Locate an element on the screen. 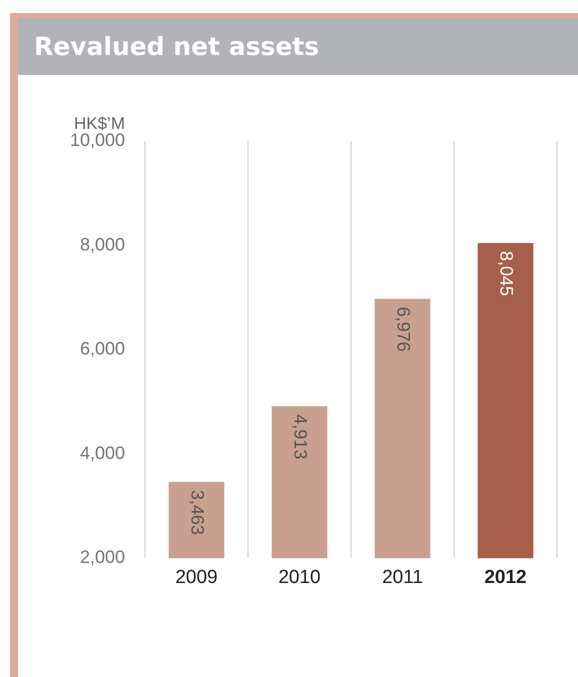 The width and height of the screenshot is (578, 677). y-tick-label: 8,000 is located at coordinates (102, 244).